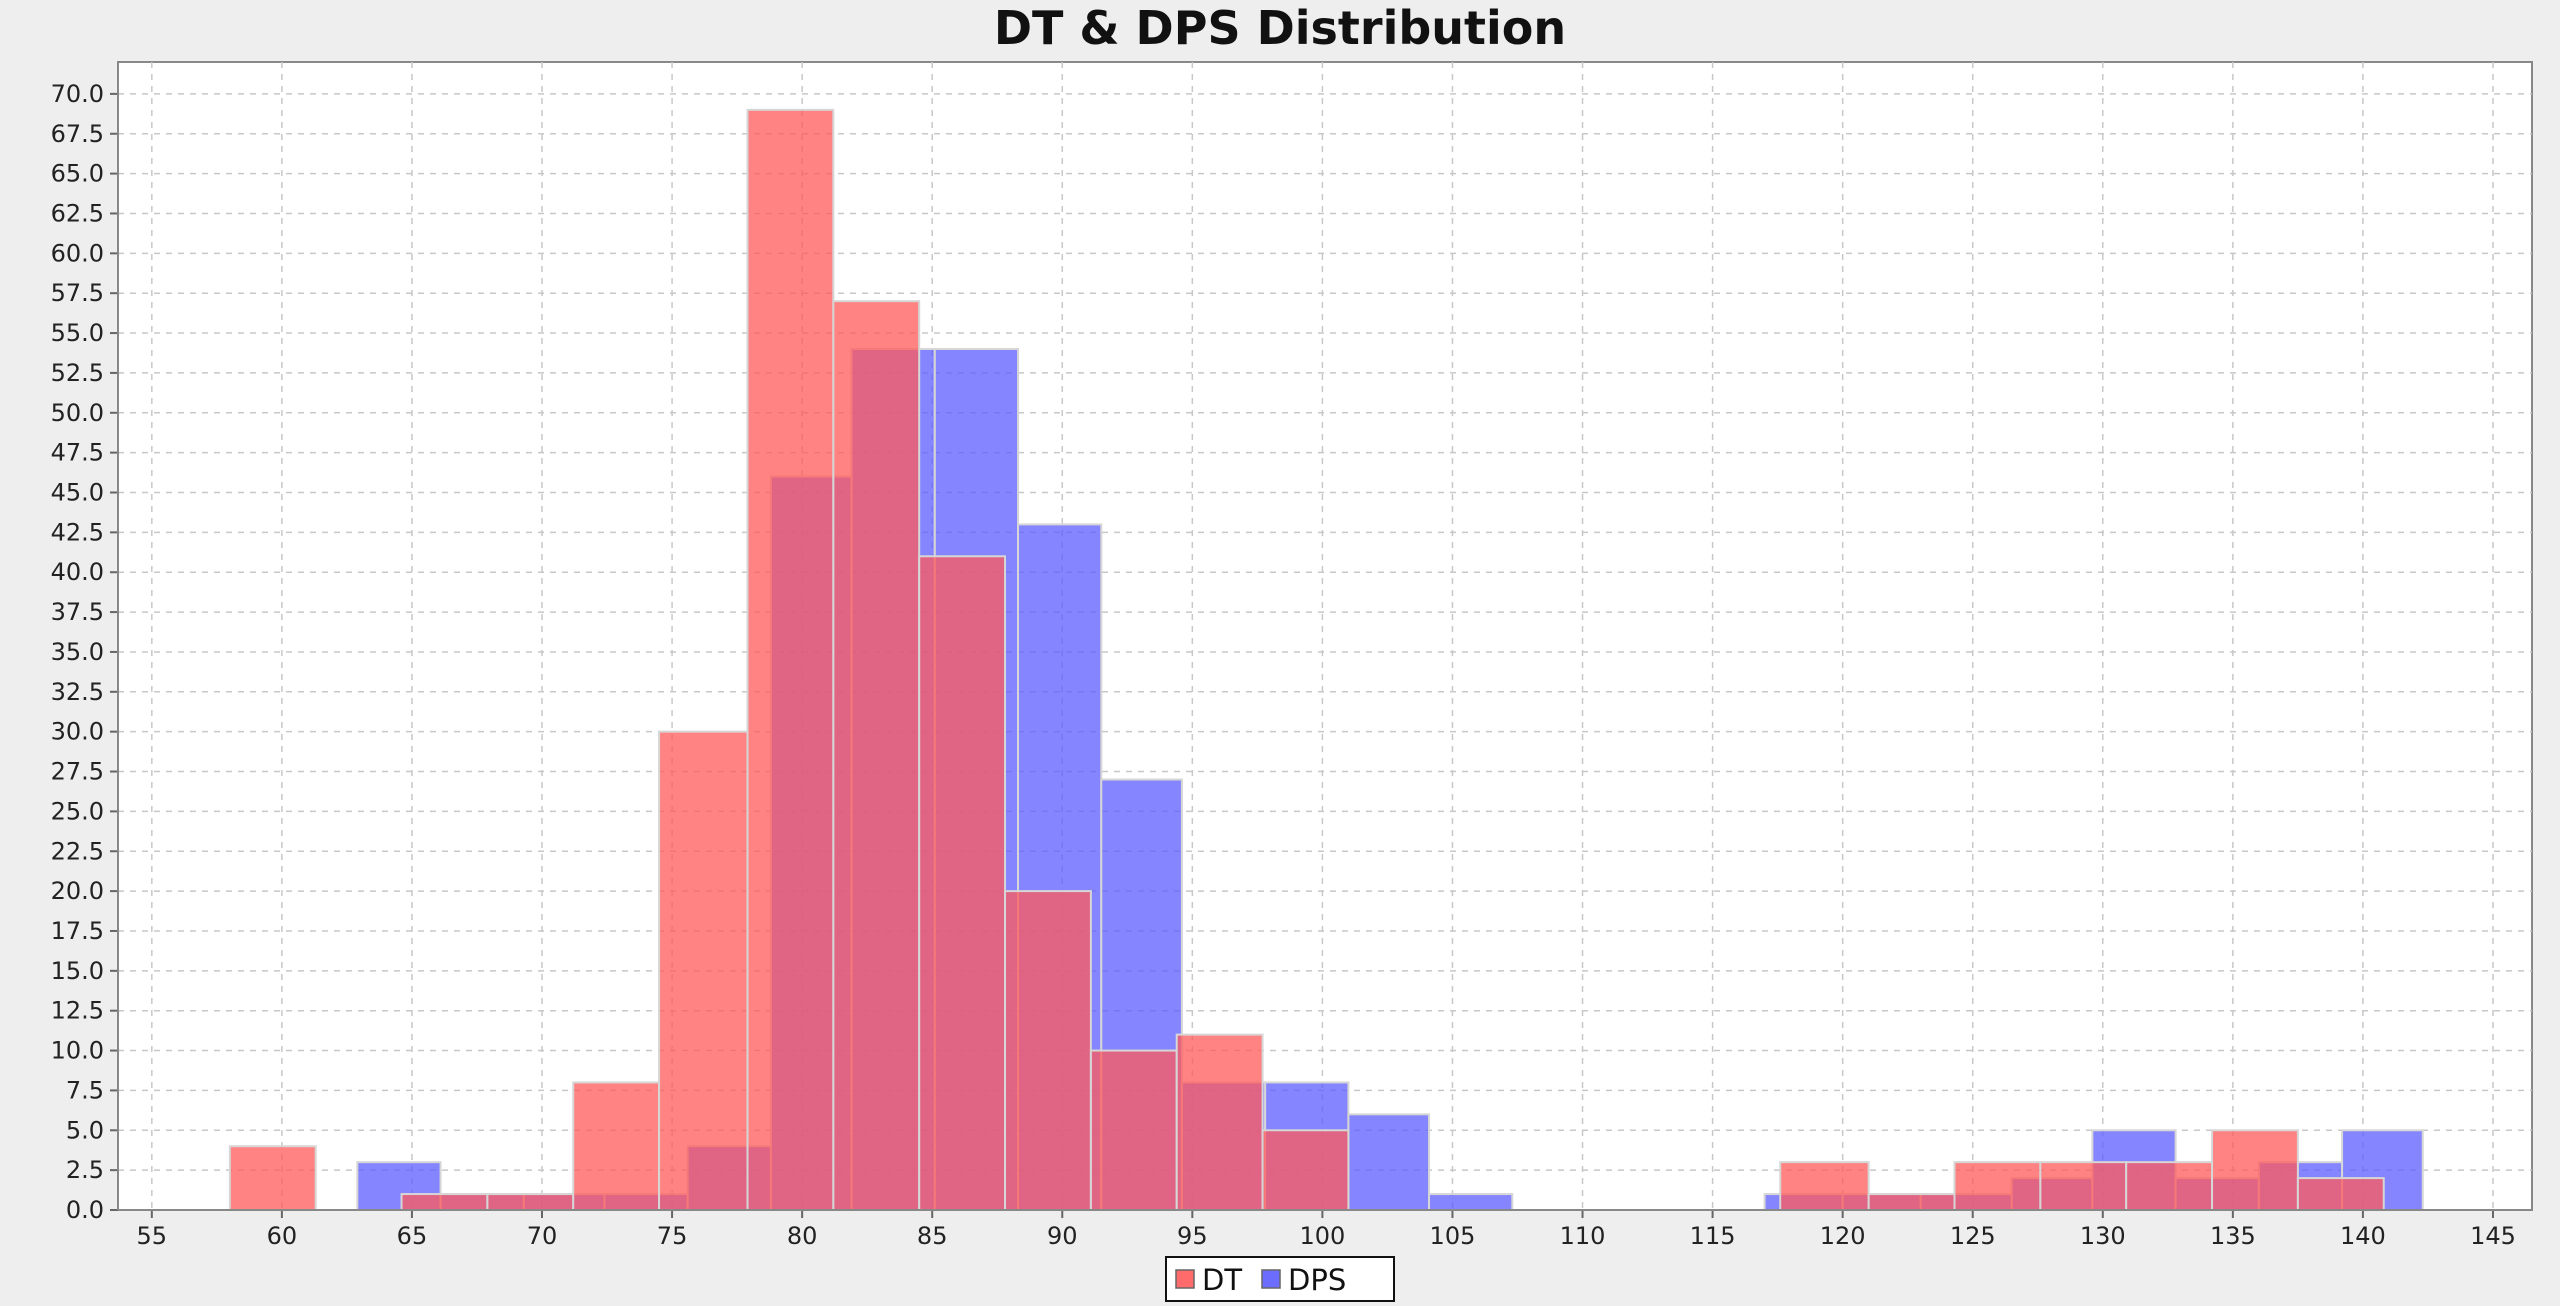 The height and width of the screenshot is (1306, 2560). What do you see at coordinates (77, 532) in the screenshot?
I see `y-tick-label: 42.5` at bounding box center [77, 532].